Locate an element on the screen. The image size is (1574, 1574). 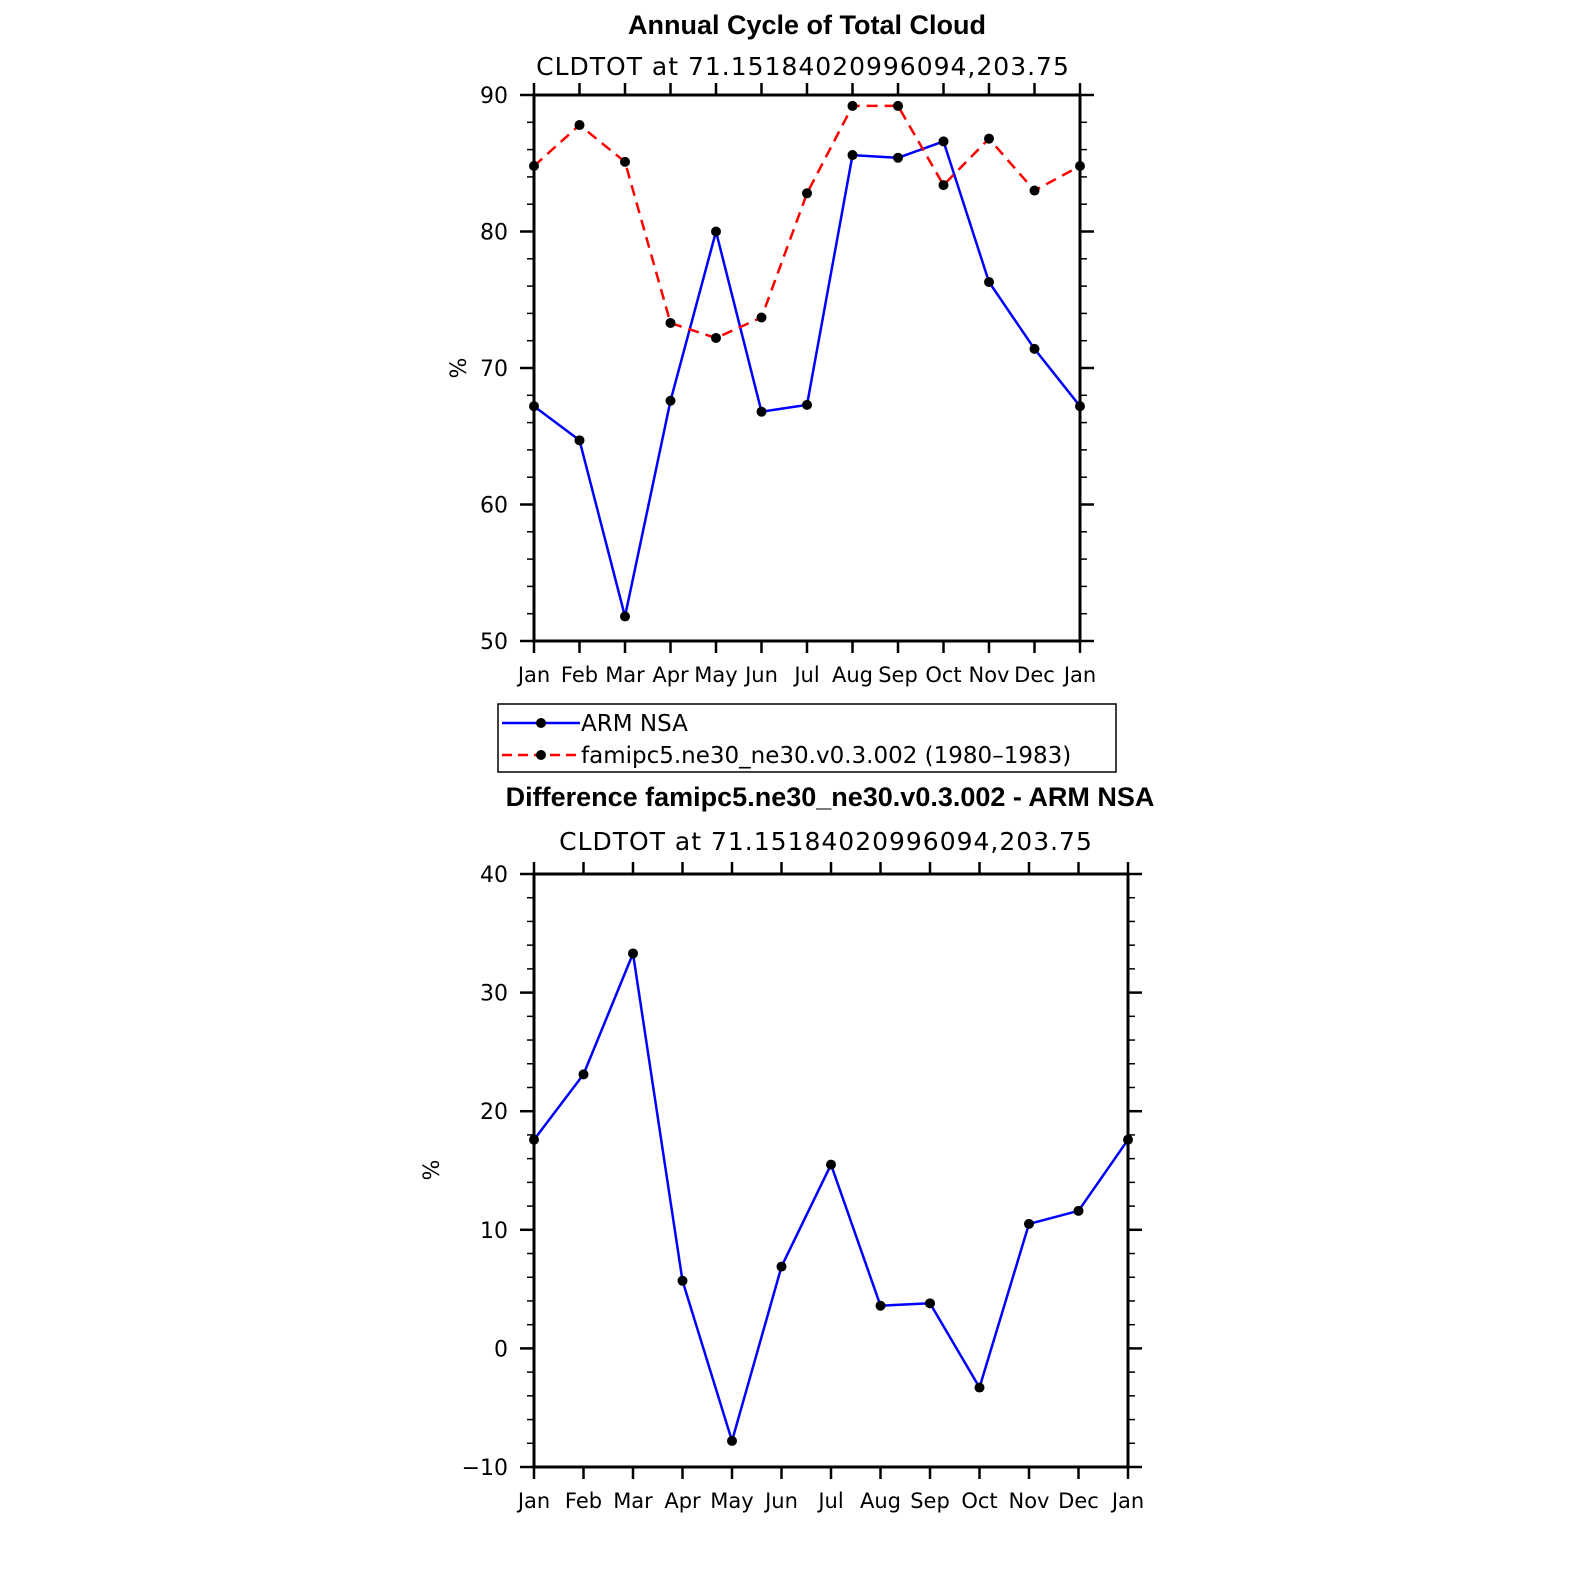
bottom-plot-frame is located at coordinates (831, 1170).